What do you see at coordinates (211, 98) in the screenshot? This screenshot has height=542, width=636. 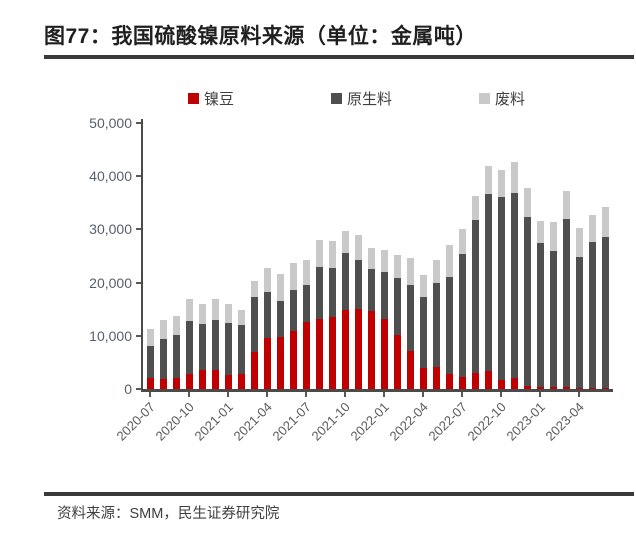 I see `legend-item-镍豆: 镍豆` at bounding box center [211, 98].